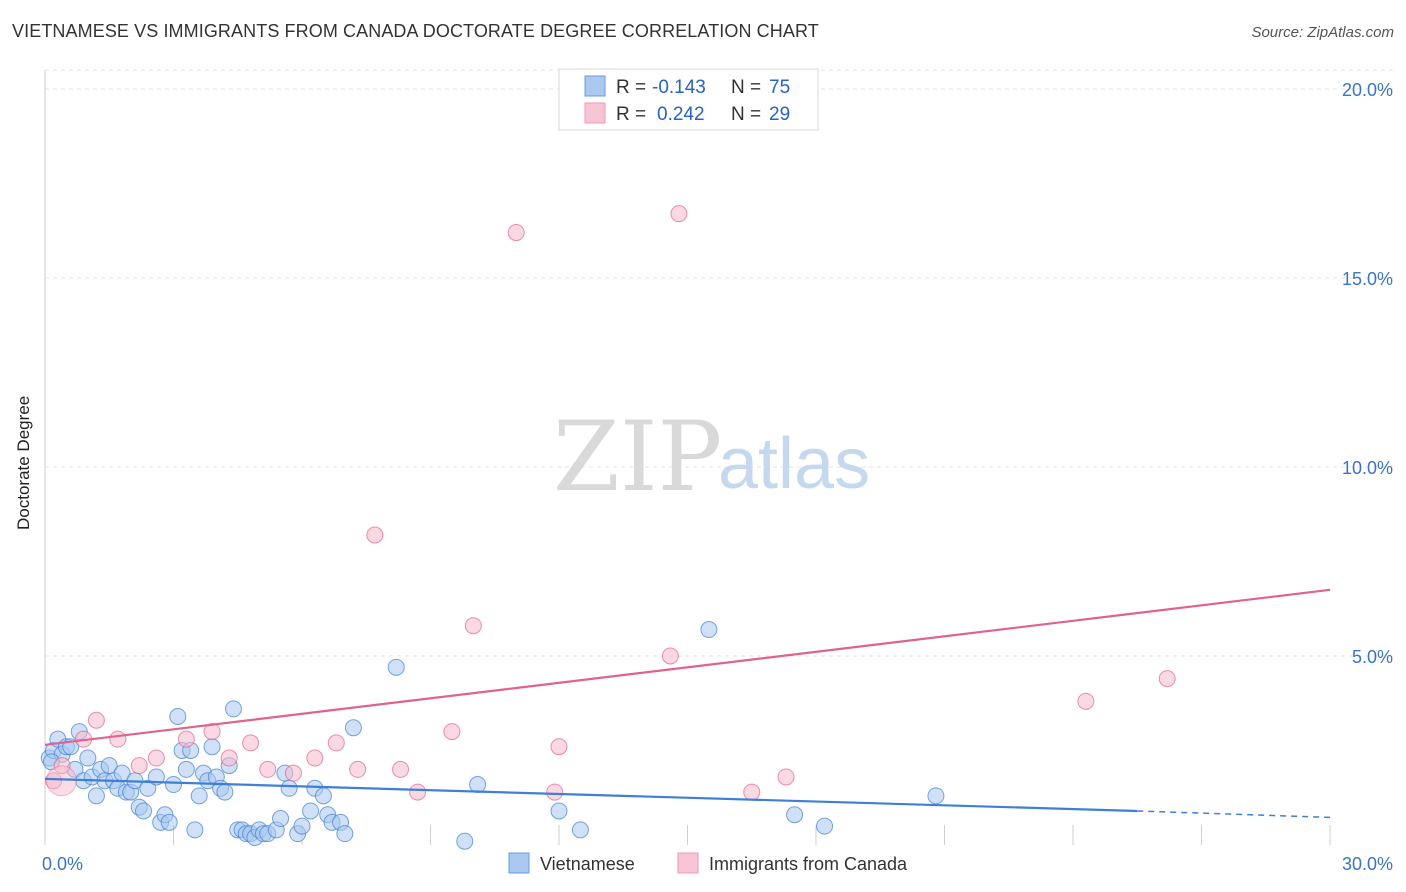 This screenshot has width=1406, height=892. I want to click on bottom-legend-vietnamese: Vietnamese, so click(587, 864).